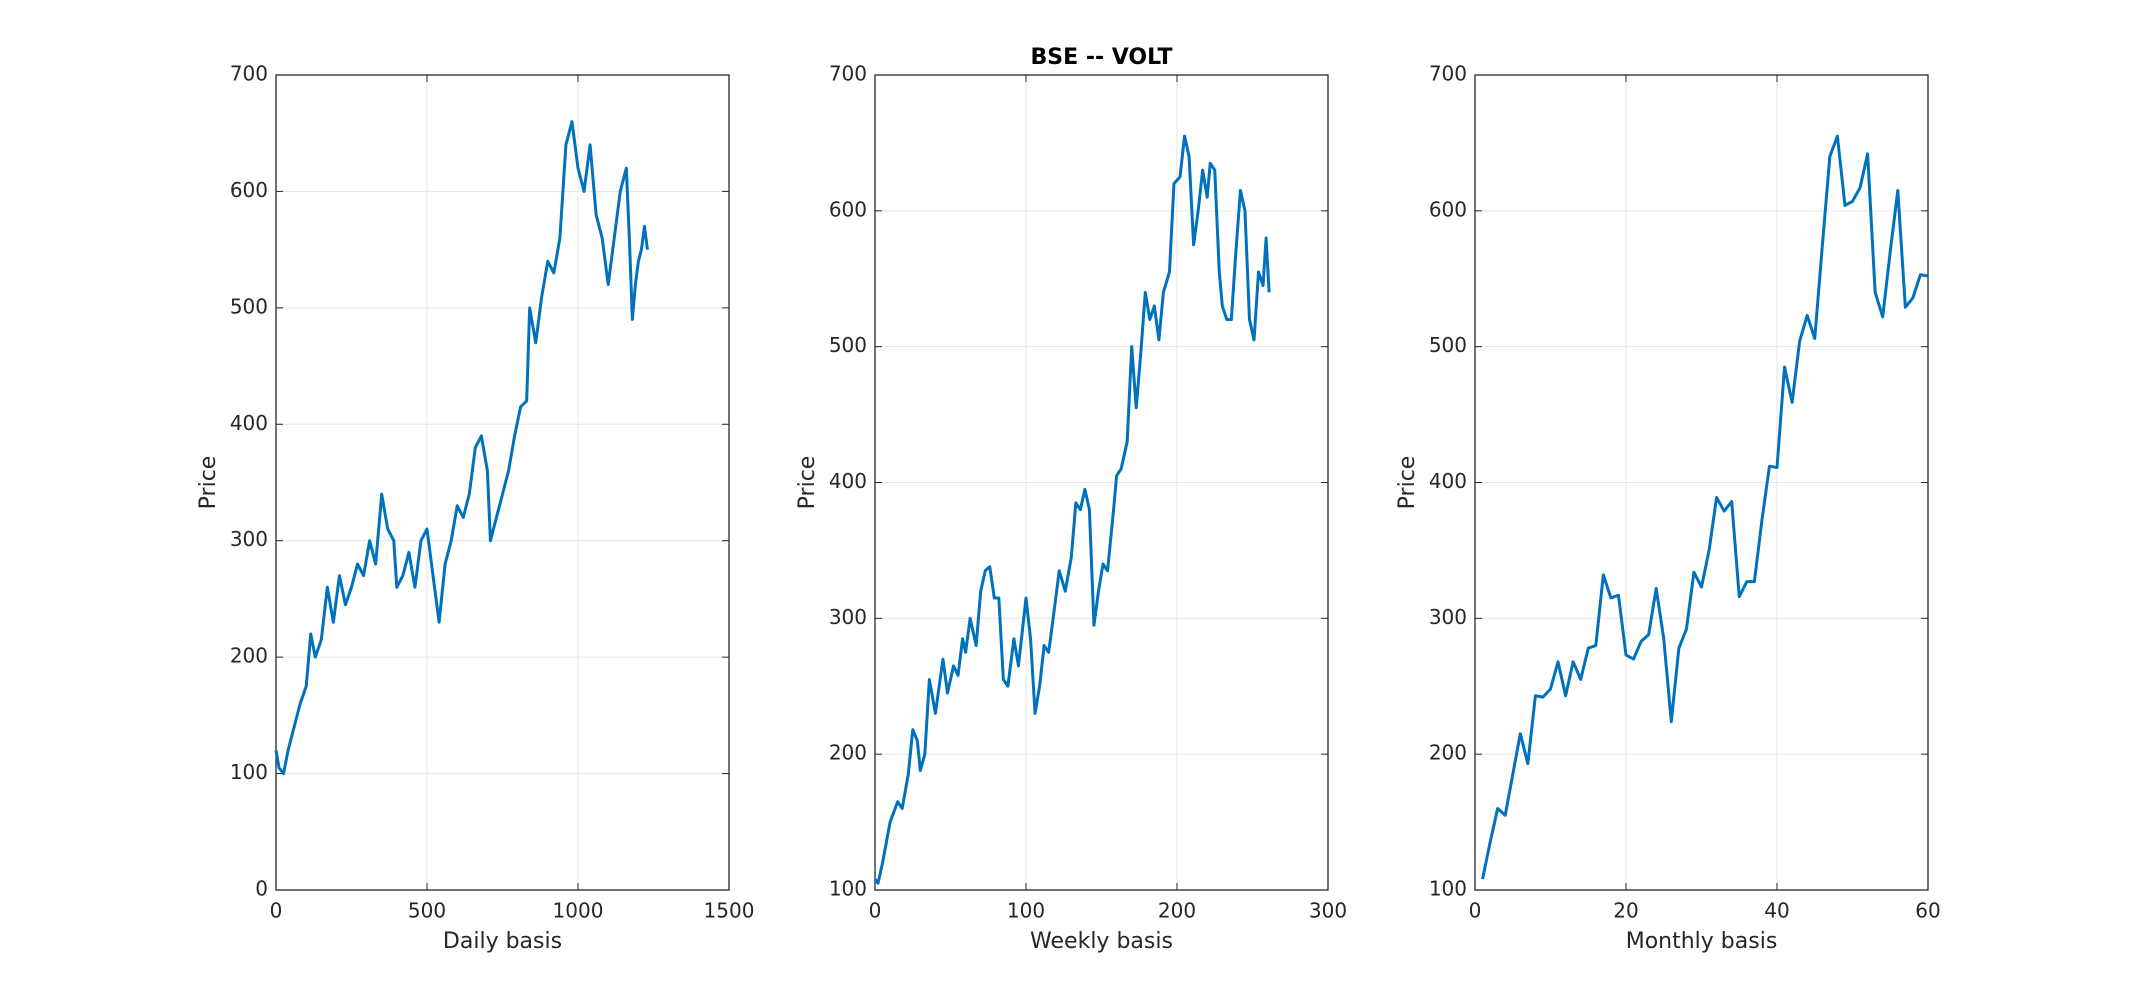 This screenshot has height=1000, width=2134. Describe the element at coordinates (1776, 911) in the screenshot. I see `x-tick-label: 40` at that location.